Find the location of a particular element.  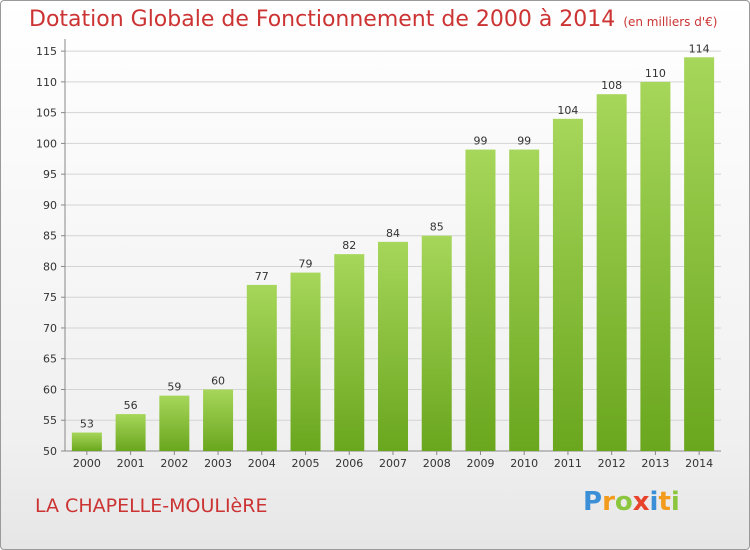

bar-2013 is located at coordinates (655, 266).